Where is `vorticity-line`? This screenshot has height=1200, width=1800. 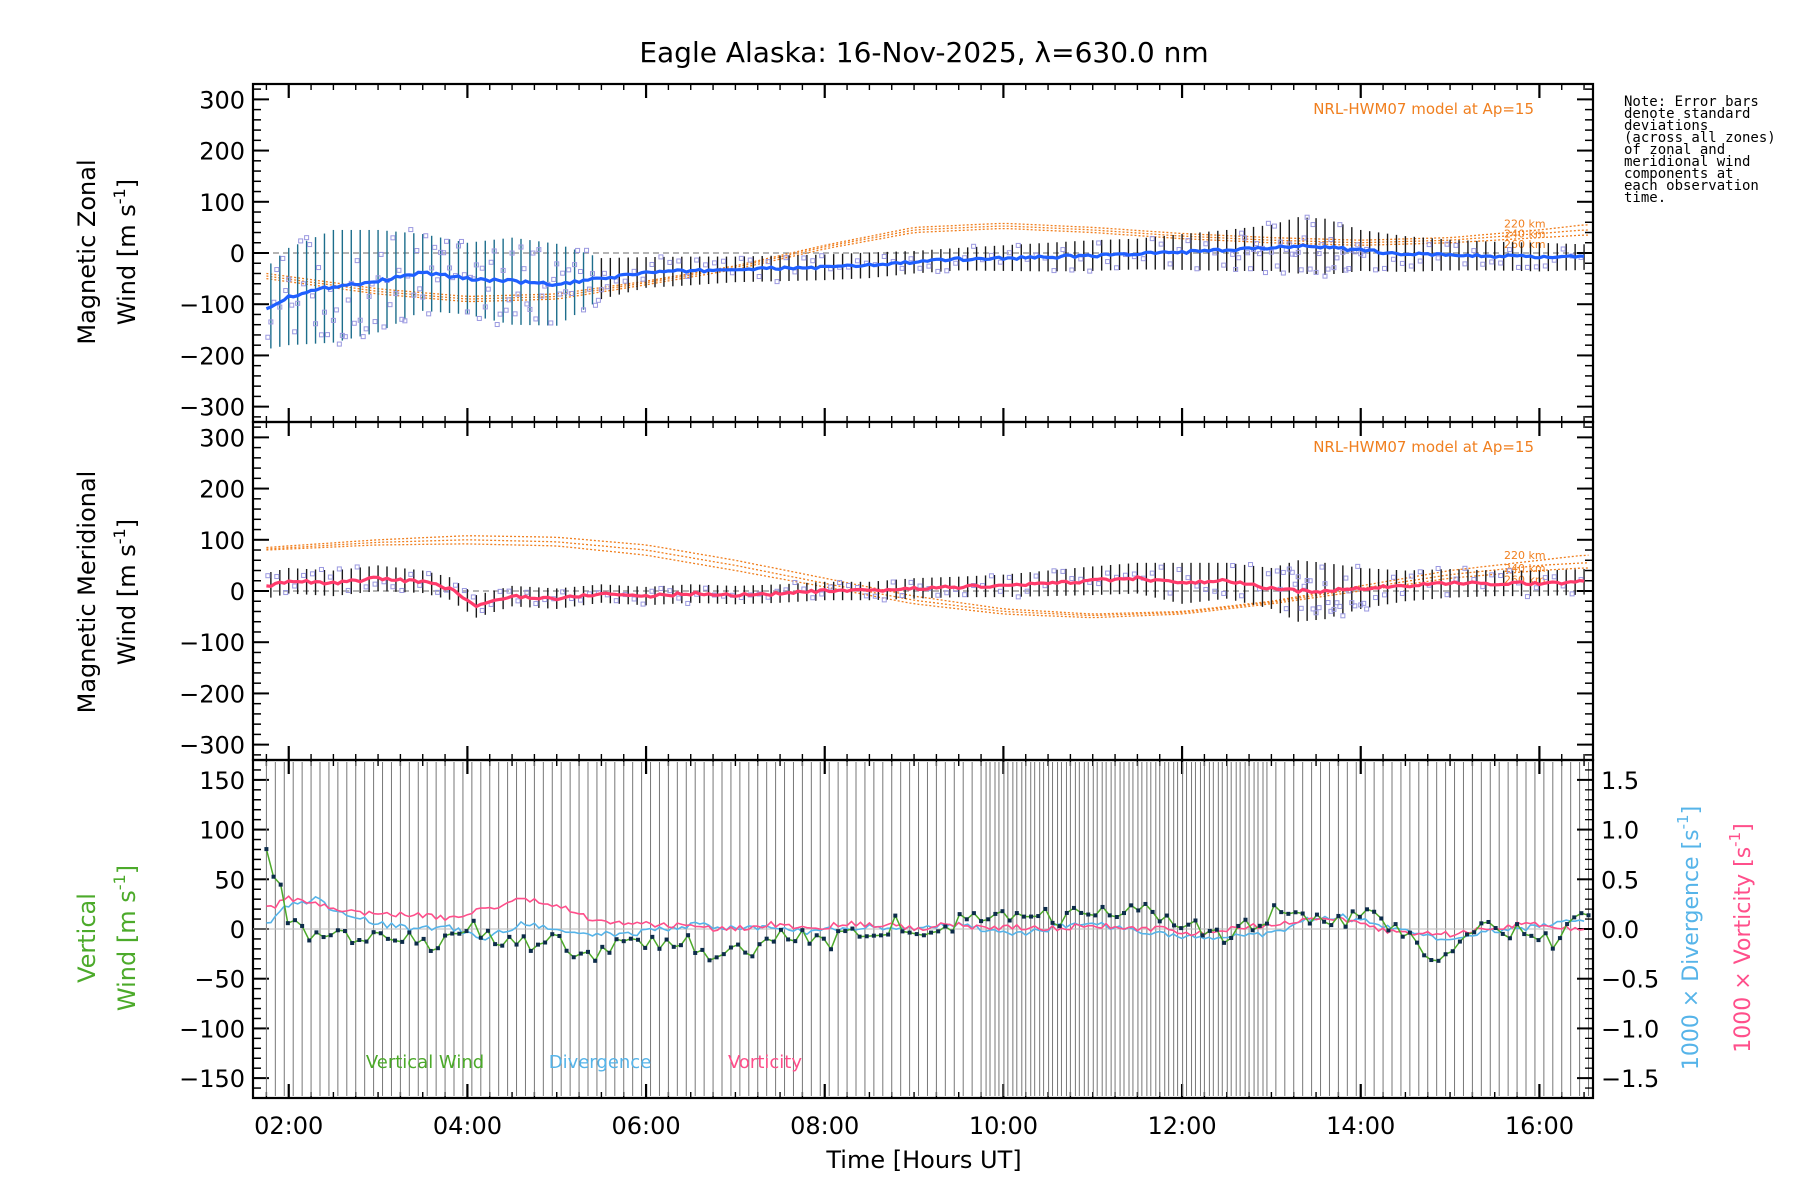
vorticity-line is located at coordinates (925, 916).